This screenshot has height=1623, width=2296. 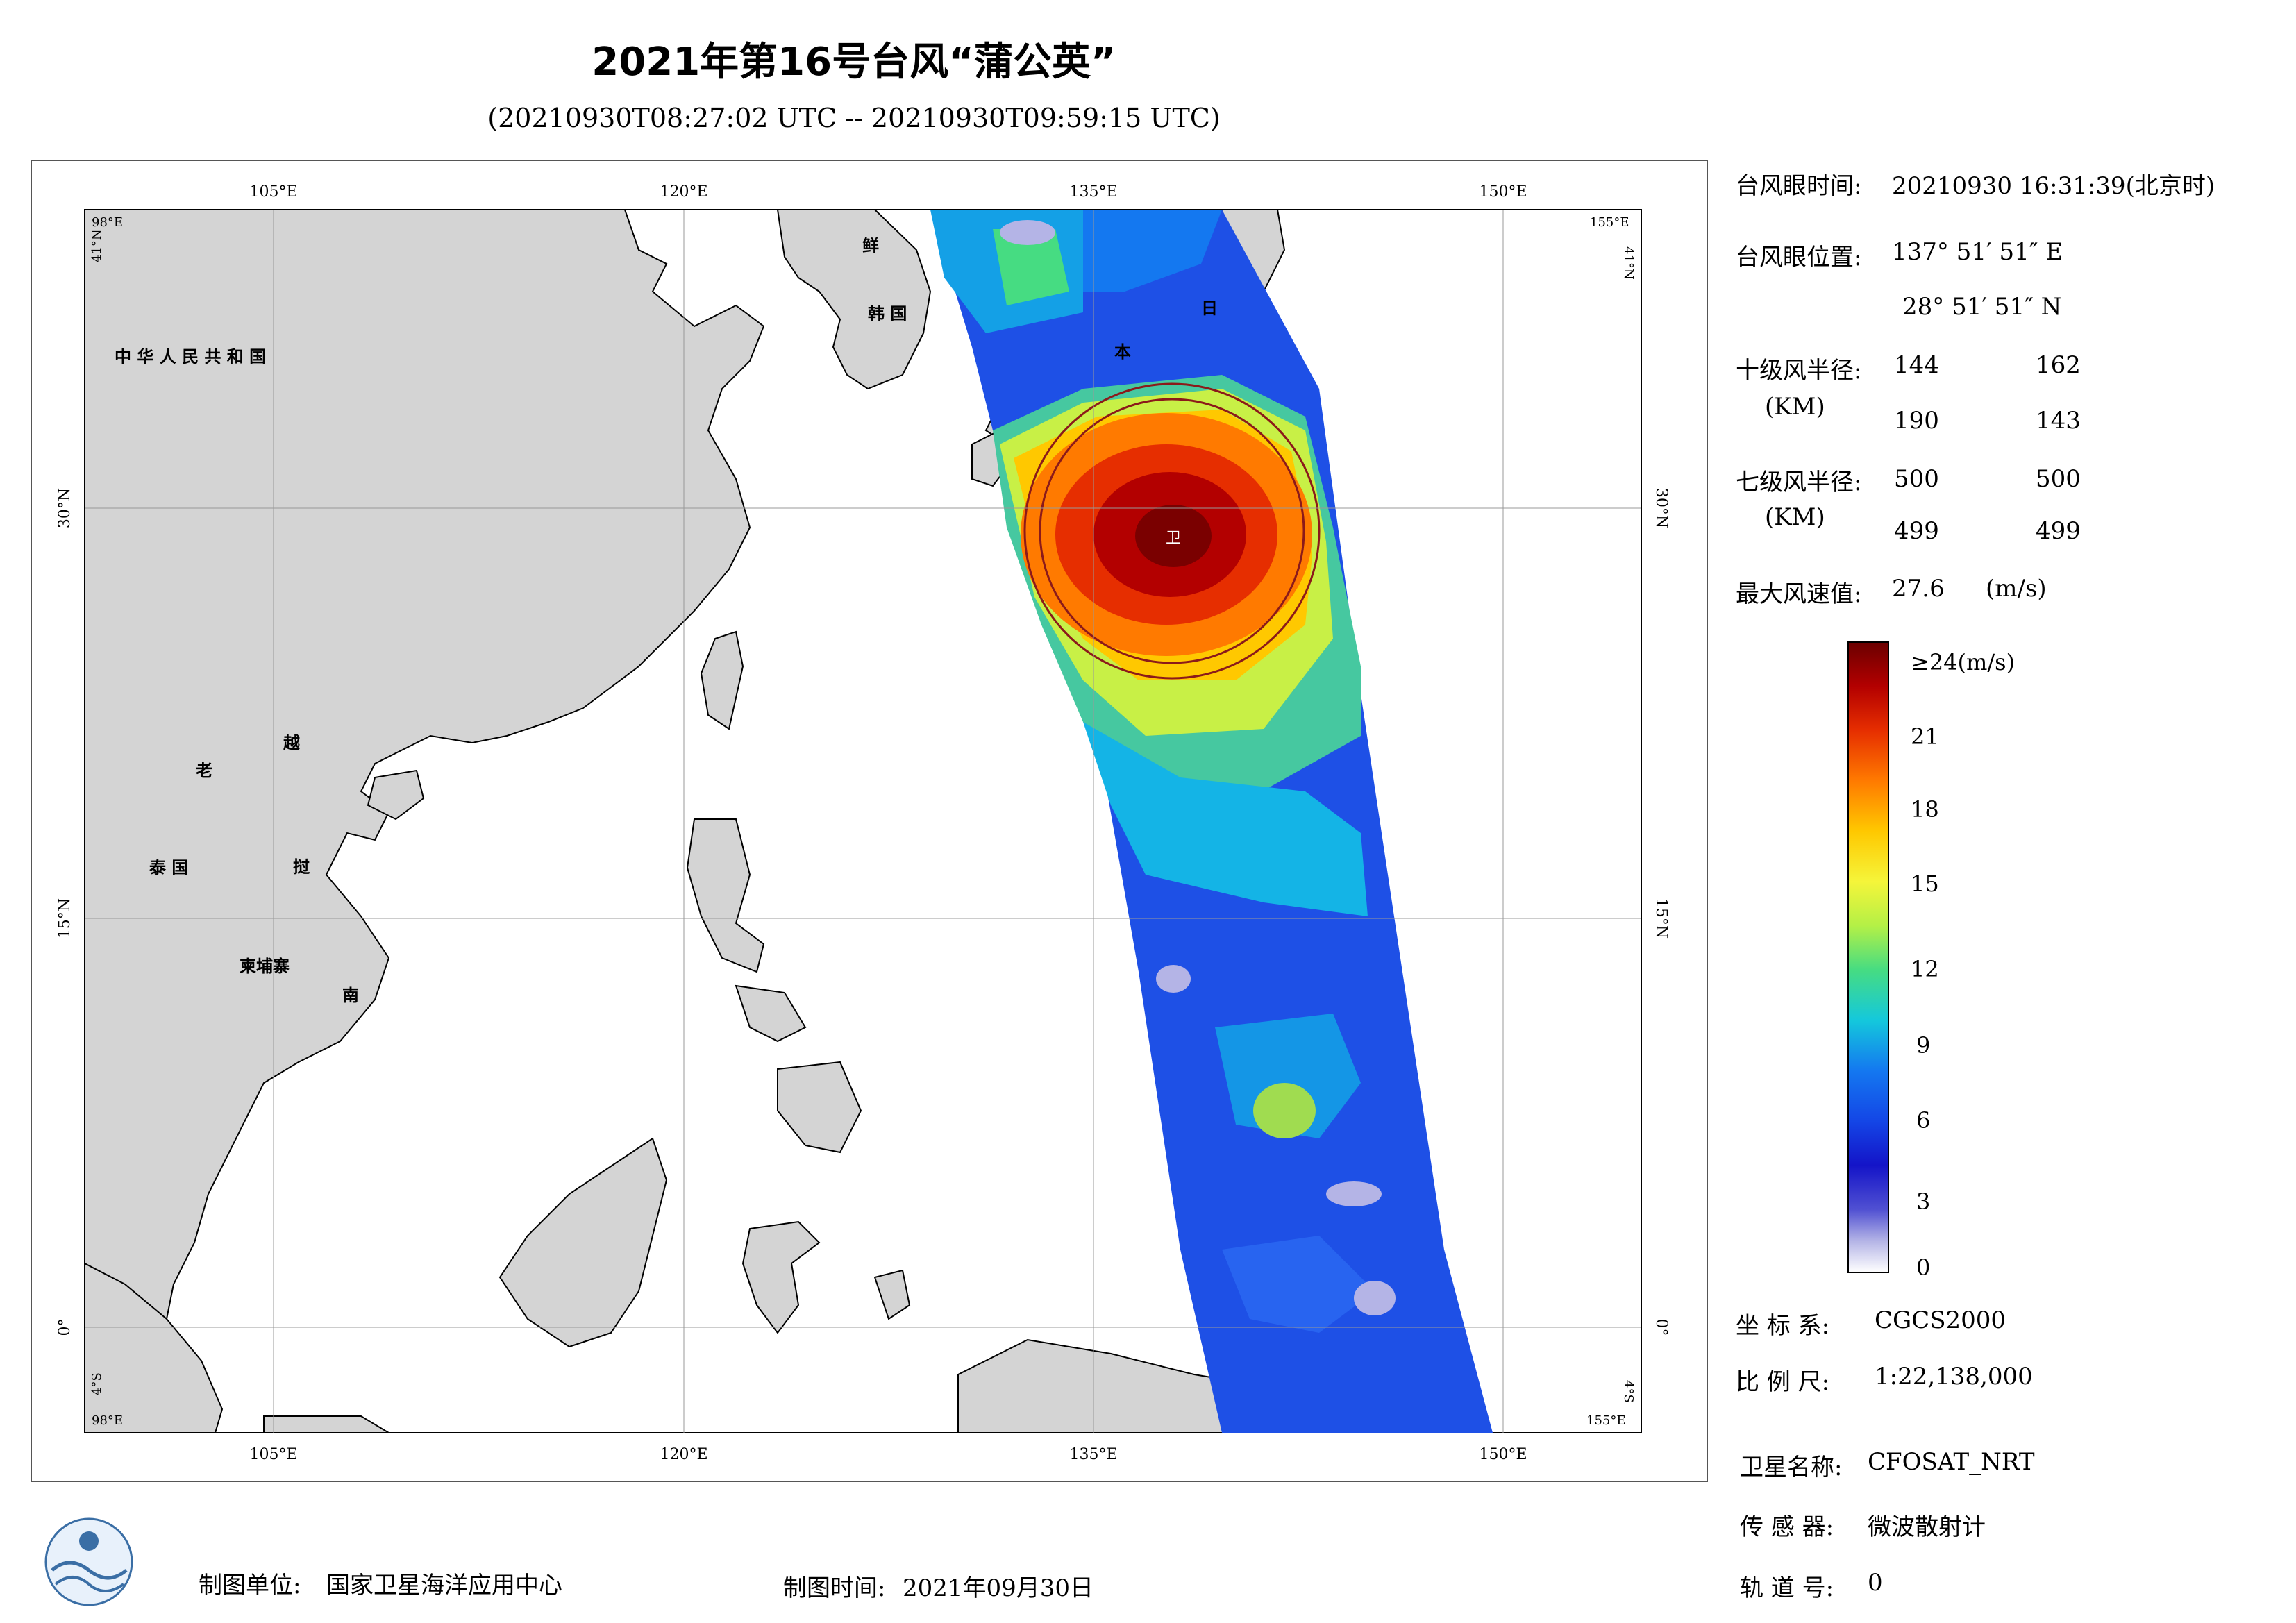 What do you see at coordinates (1503, 192) in the screenshot?
I see `lon-label-top-150: 150°E` at bounding box center [1503, 192].